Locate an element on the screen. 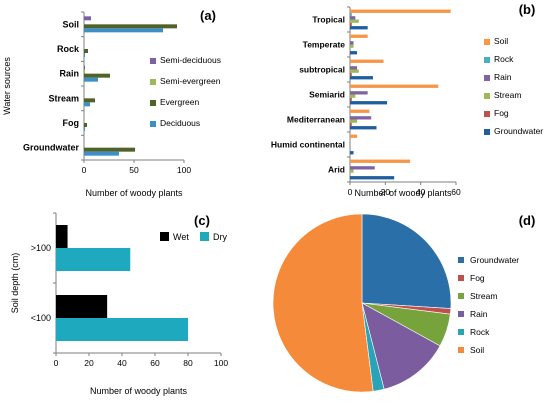 Image resolution: width=550 pixels, height=403 pixels. category-label-100: >100 is located at coordinates (41, 248).